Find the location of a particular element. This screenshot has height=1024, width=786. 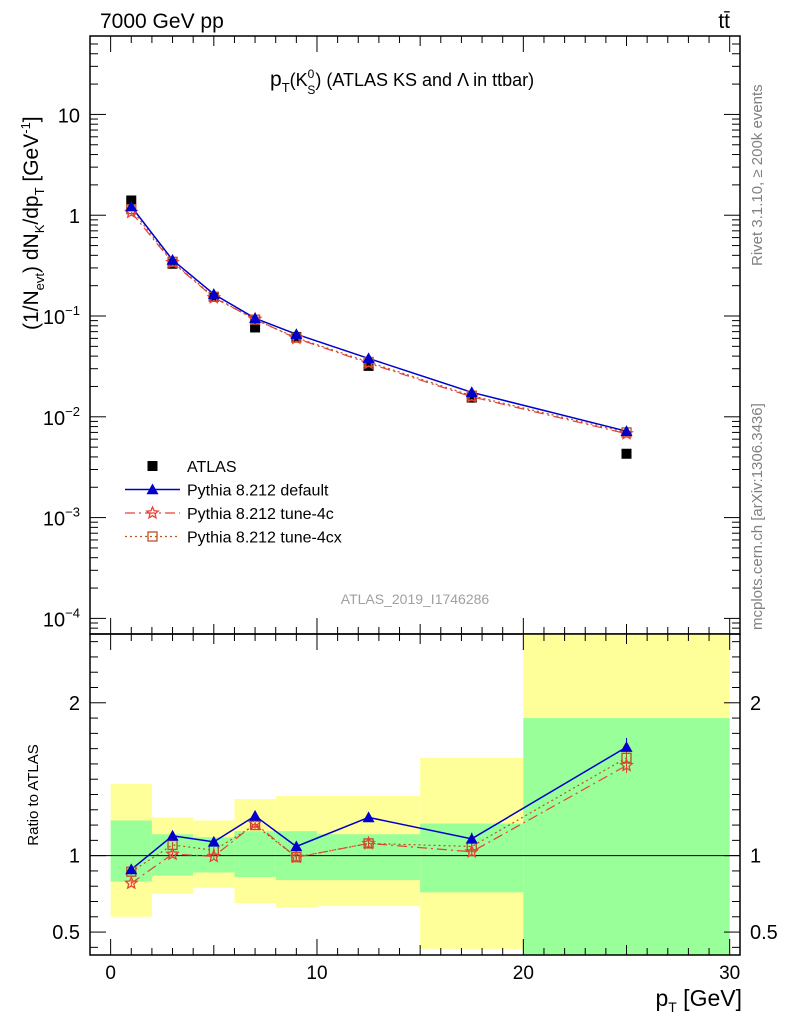

y-tick-label: 10⁻³ is located at coordinates (61, 518).